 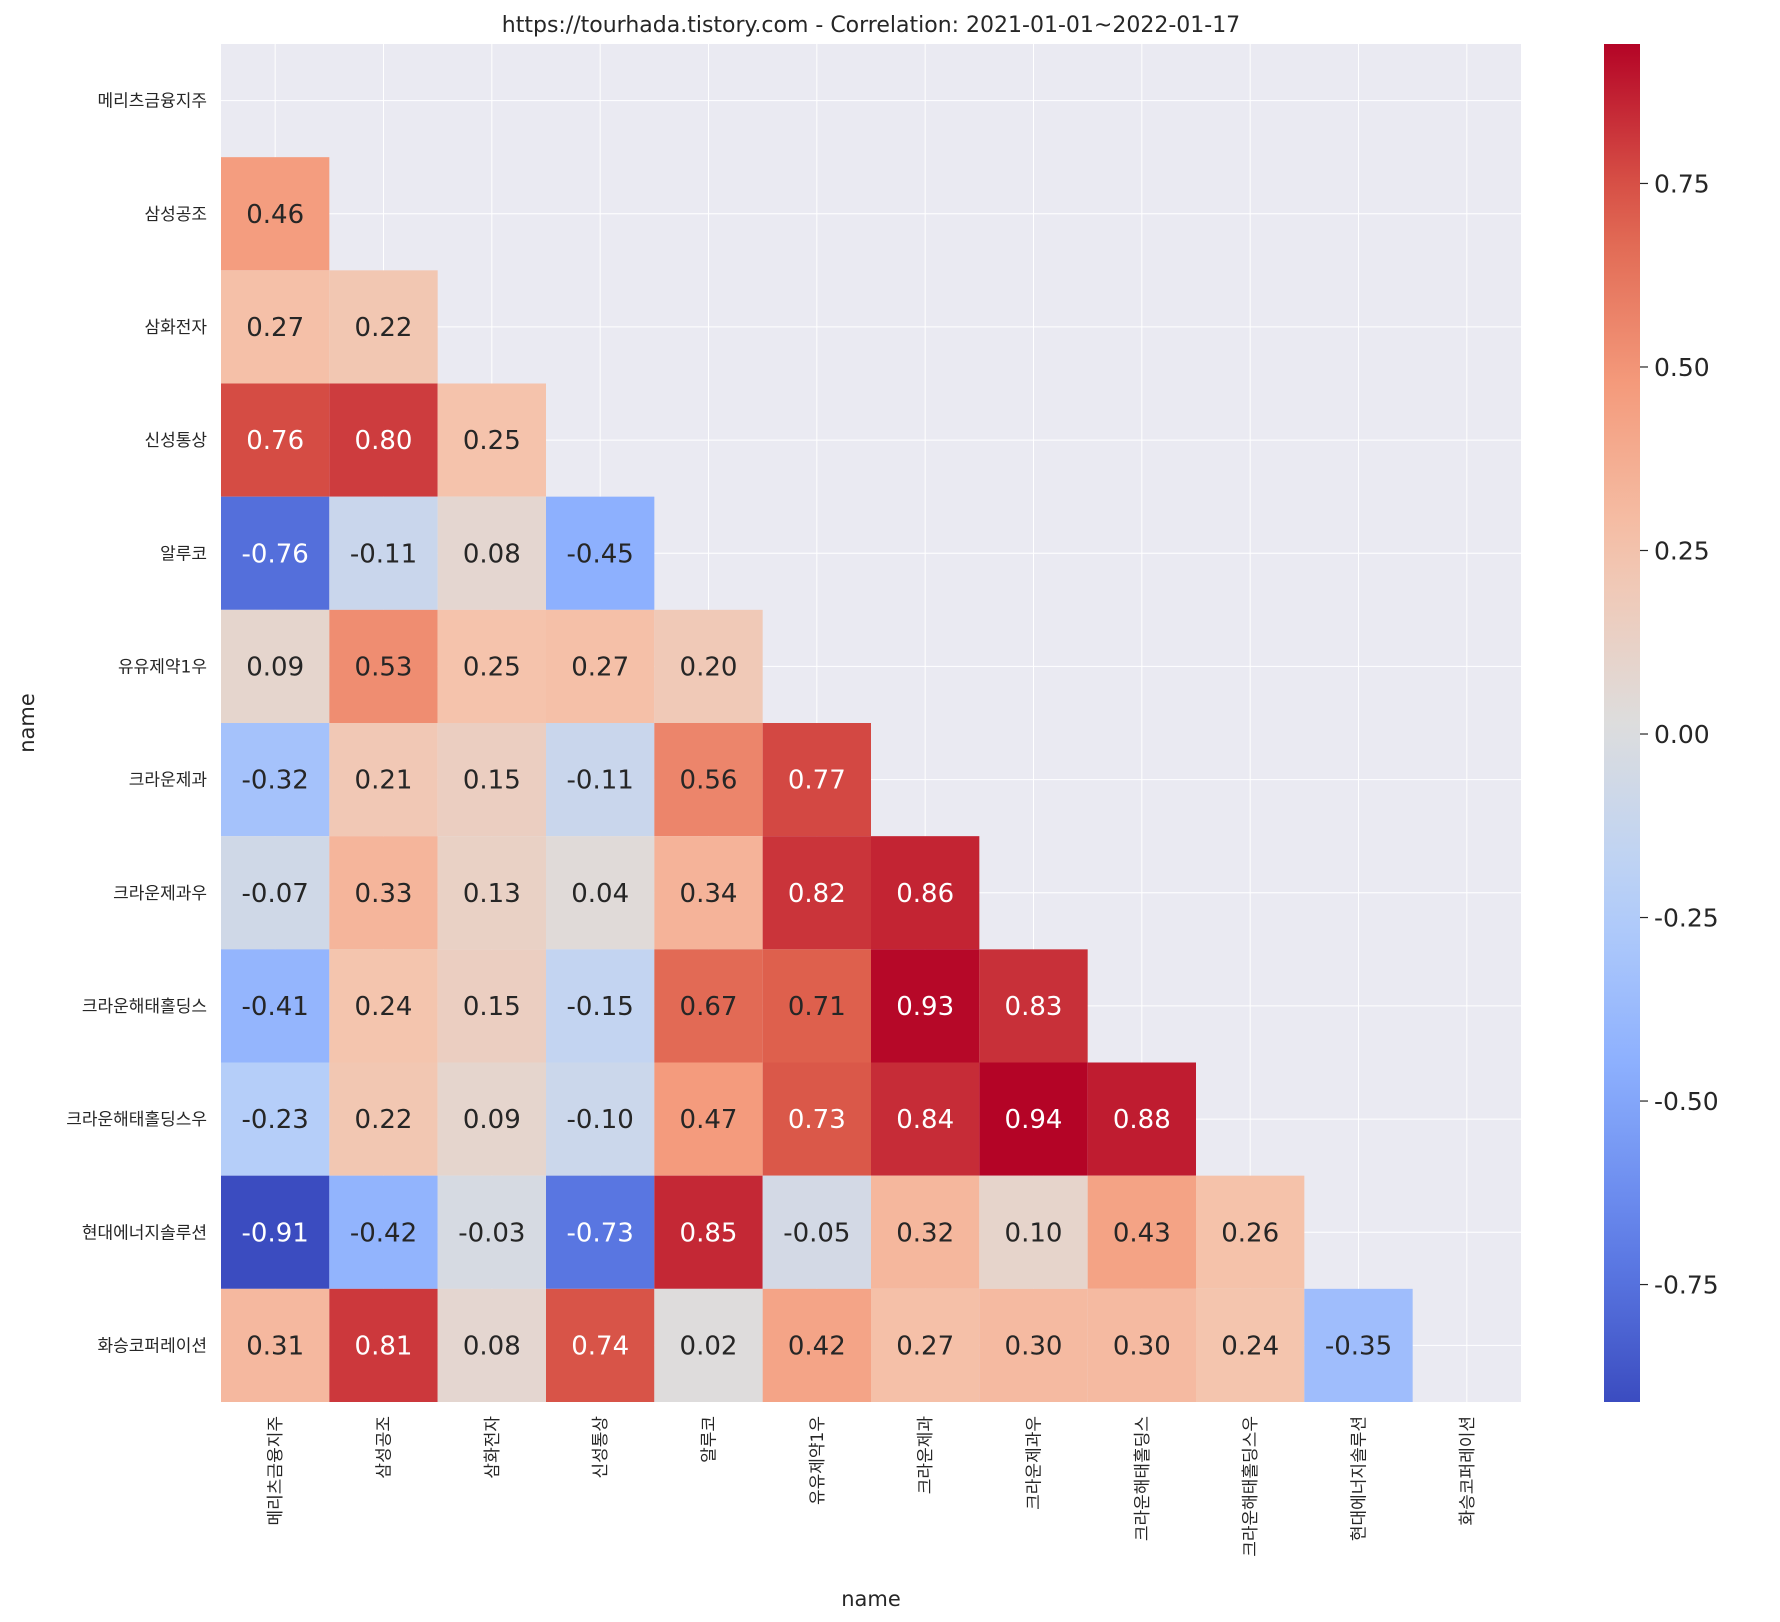 What do you see at coordinates (600, 894) in the screenshot?
I see `cell-value-label: 0.04` at bounding box center [600, 894].